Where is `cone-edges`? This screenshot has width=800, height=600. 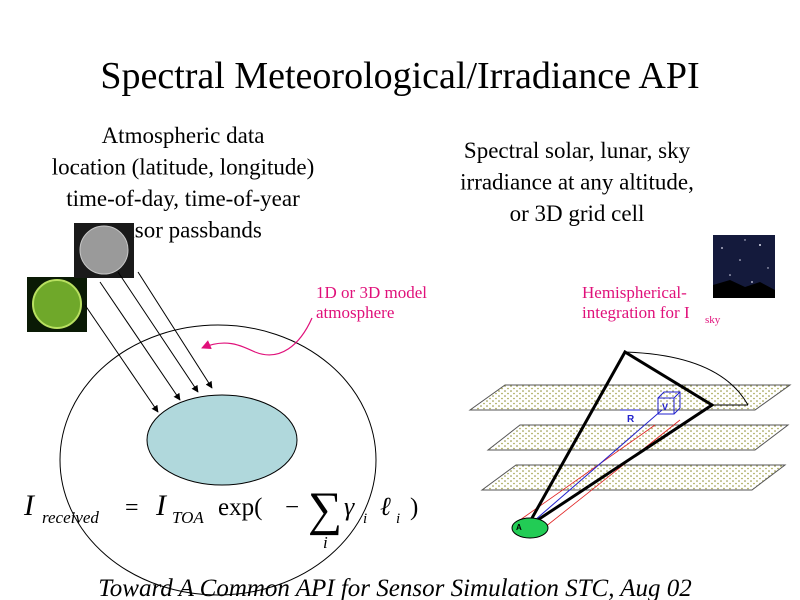
cone-edges is located at coordinates (600, 477).